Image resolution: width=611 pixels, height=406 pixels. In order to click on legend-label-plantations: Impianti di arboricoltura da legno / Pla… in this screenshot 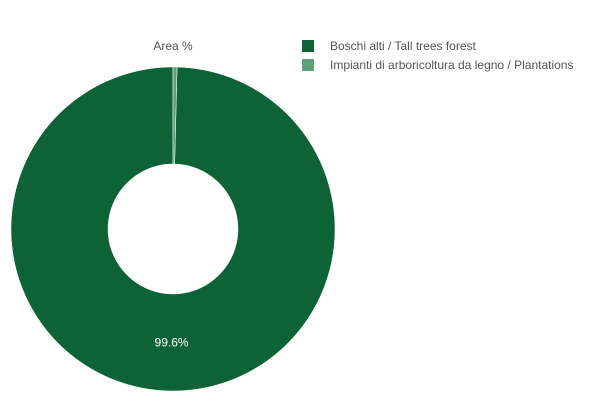, I will do `click(452, 65)`.